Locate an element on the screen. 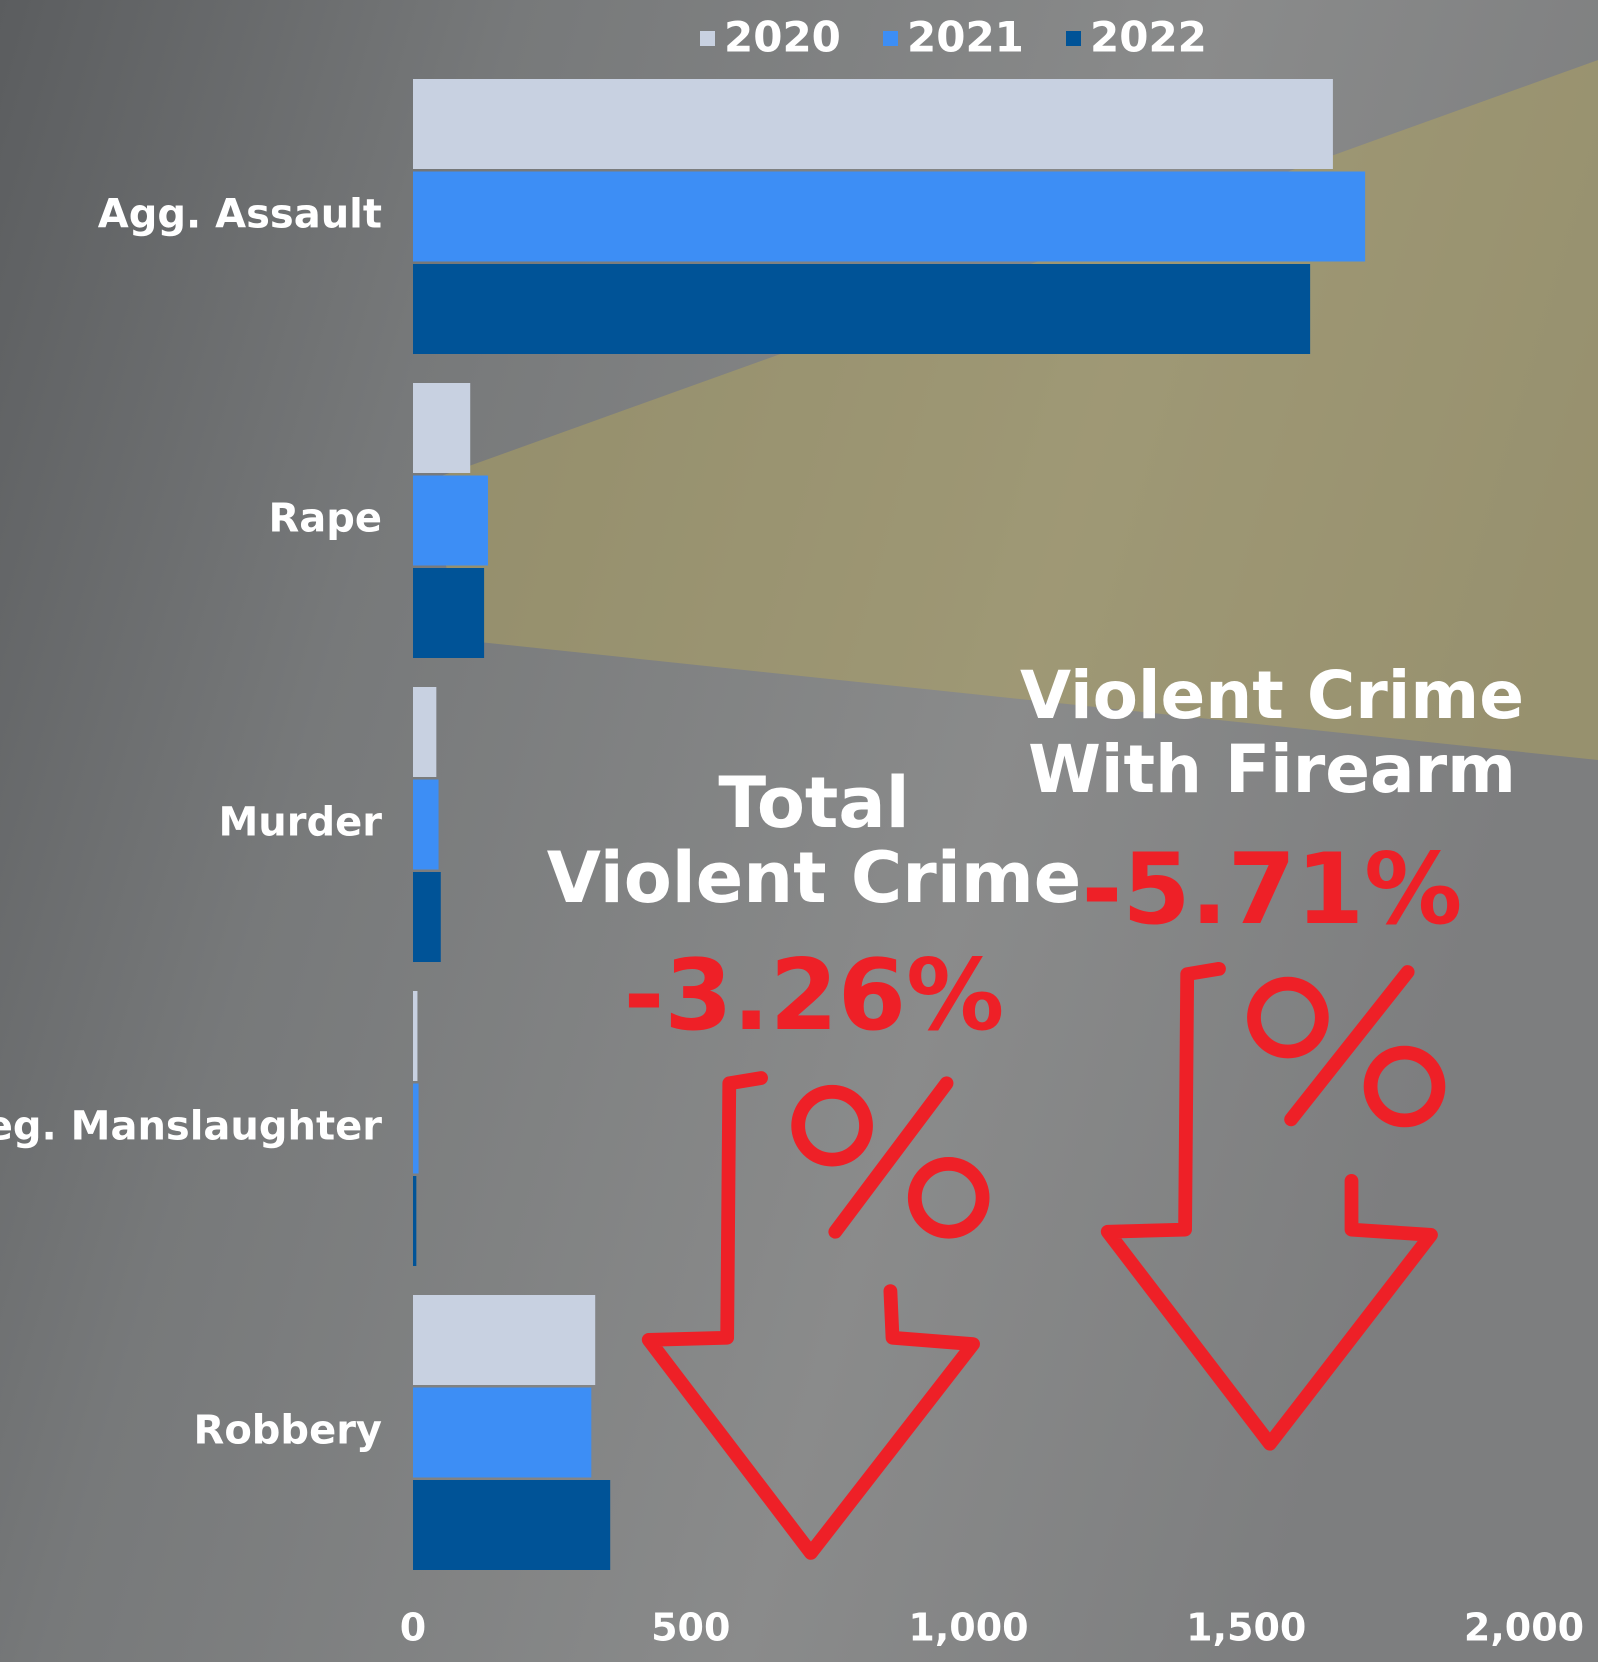 The image size is (1598, 1662). x-tick-label: 500 is located at coordinates (690, 1628).